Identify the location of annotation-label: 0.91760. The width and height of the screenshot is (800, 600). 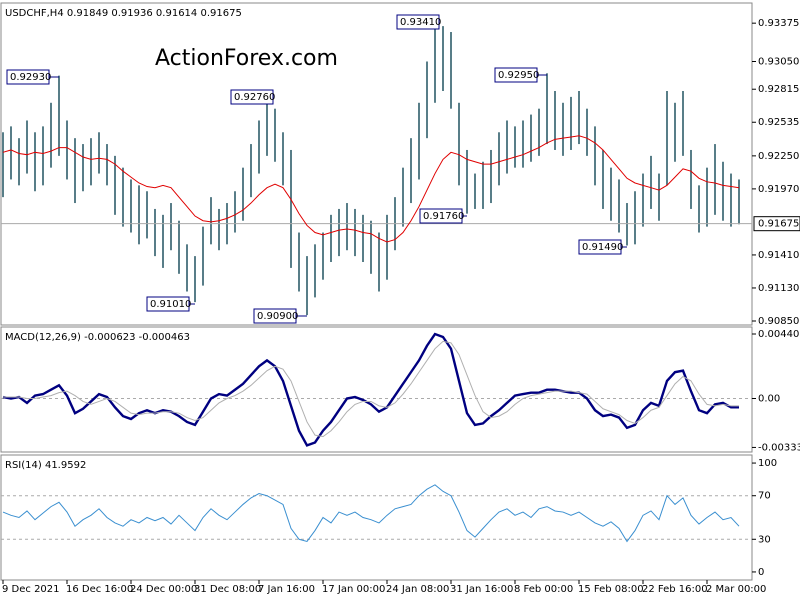
(443, 216).